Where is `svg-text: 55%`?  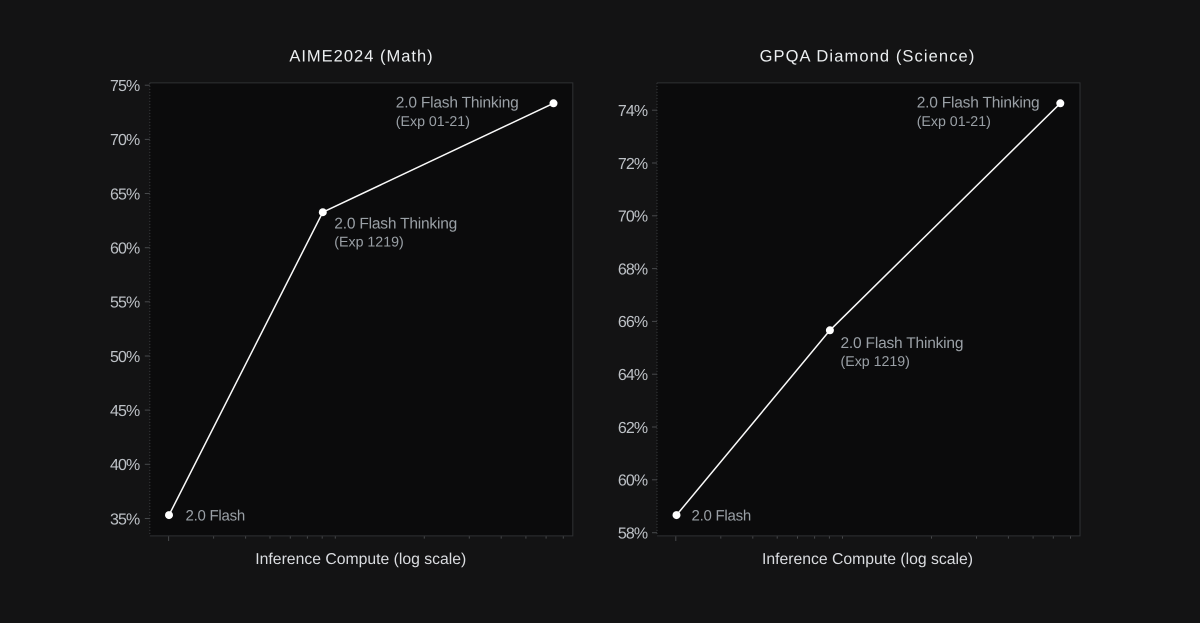 svg-text: 55% is located at coordinates (125, 303).